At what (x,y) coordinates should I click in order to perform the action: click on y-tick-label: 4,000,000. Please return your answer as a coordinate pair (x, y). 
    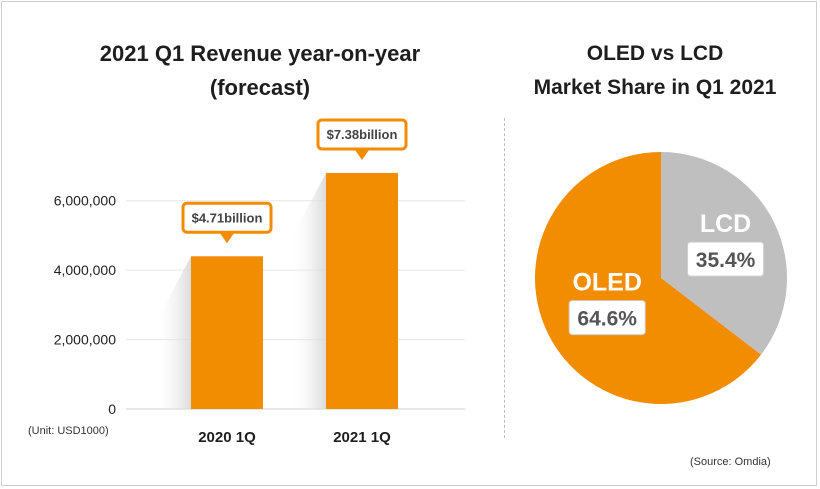
    Looking at the image, I should click on (85, 270).